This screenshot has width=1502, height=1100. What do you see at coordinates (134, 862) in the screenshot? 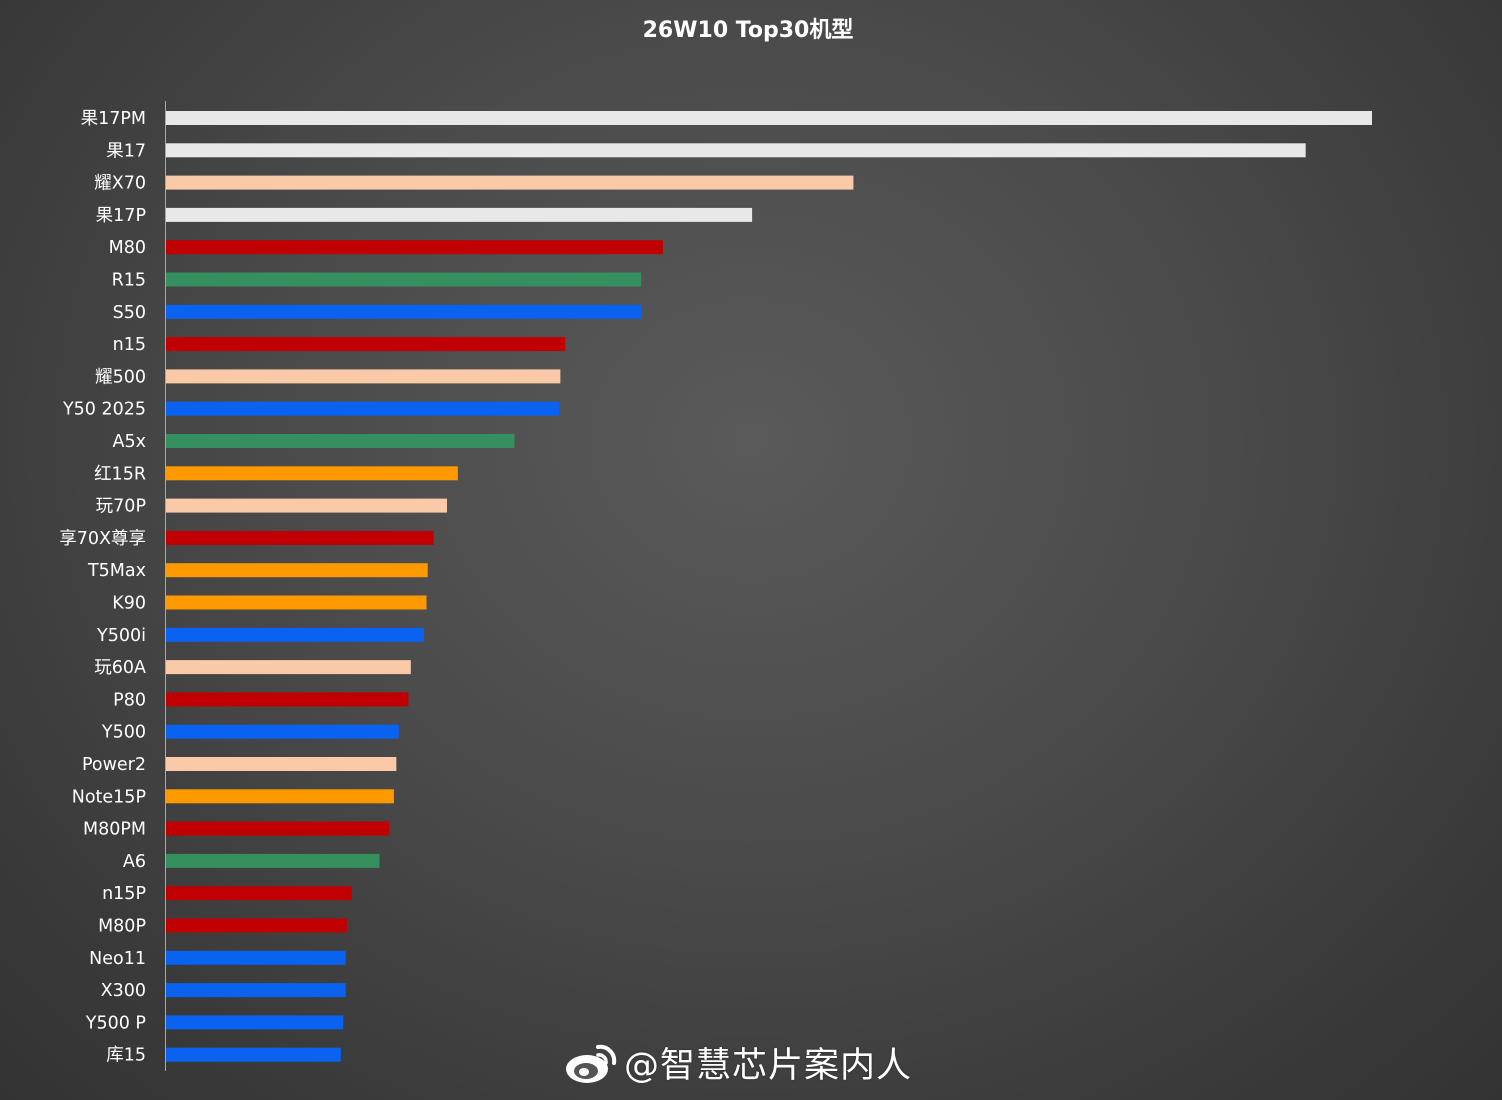
I see `category-label-23: A6` at bounding box center [134, 862].